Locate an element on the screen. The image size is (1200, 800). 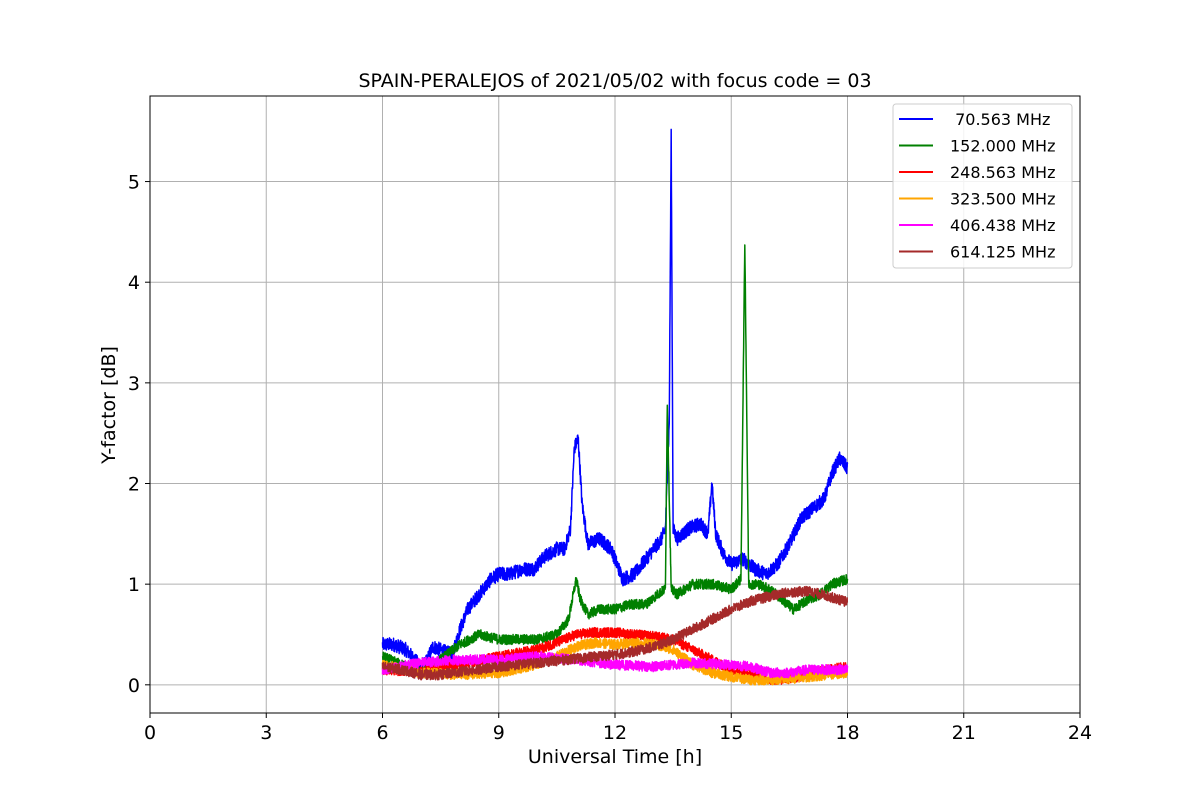
x-tick-label: 6 is located at coordinates (382, 733).